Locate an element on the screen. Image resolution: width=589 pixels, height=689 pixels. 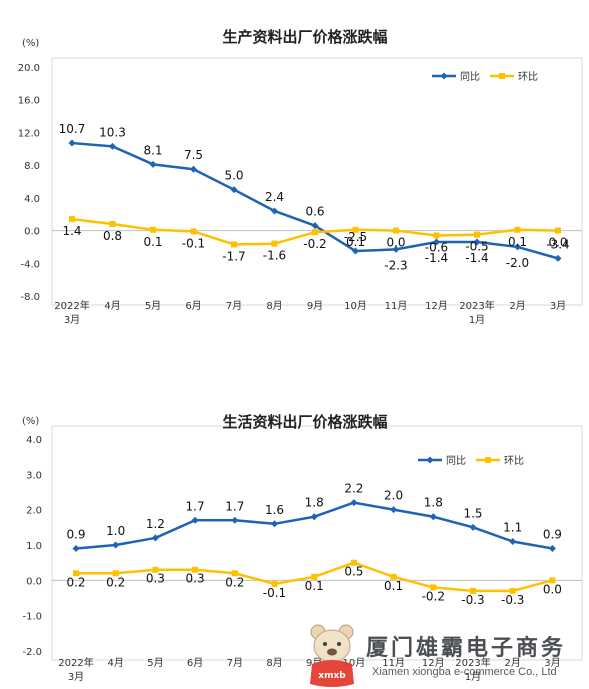
y-tick-label: 20.0 is located at coordinates (29, 68).